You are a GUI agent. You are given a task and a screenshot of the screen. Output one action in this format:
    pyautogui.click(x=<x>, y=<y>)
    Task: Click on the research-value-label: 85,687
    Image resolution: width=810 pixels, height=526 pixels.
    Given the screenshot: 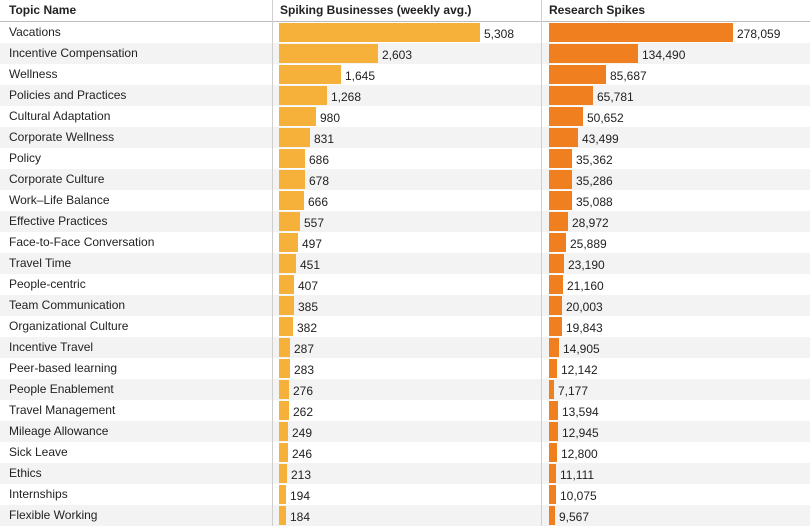 What is the action you would take?
    pyautogui.click(x=628, y=76)
    